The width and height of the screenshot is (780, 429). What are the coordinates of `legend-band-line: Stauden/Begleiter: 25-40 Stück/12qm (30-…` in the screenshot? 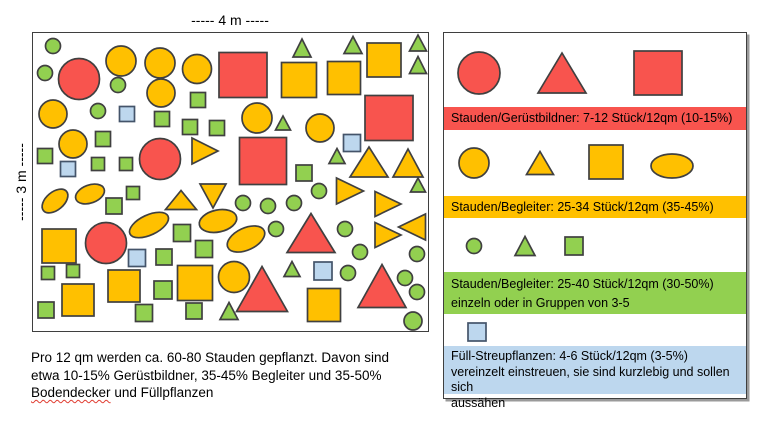 It's located at (582, 284).